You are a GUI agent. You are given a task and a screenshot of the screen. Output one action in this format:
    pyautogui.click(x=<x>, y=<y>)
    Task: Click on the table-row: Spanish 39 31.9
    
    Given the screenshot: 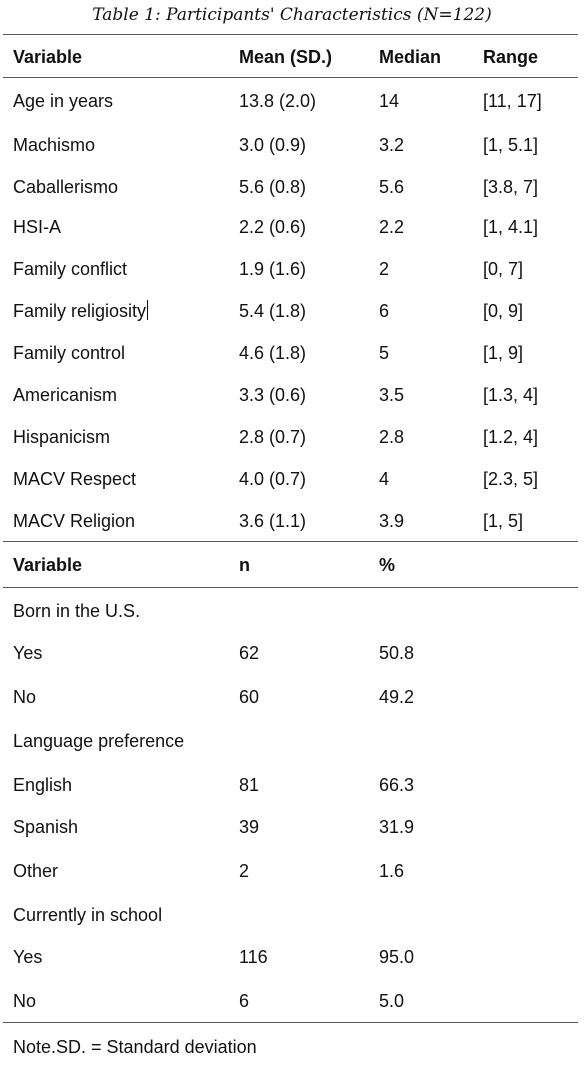 What is the action you would take?
    pyautogui.click(x=293, y=827)
    